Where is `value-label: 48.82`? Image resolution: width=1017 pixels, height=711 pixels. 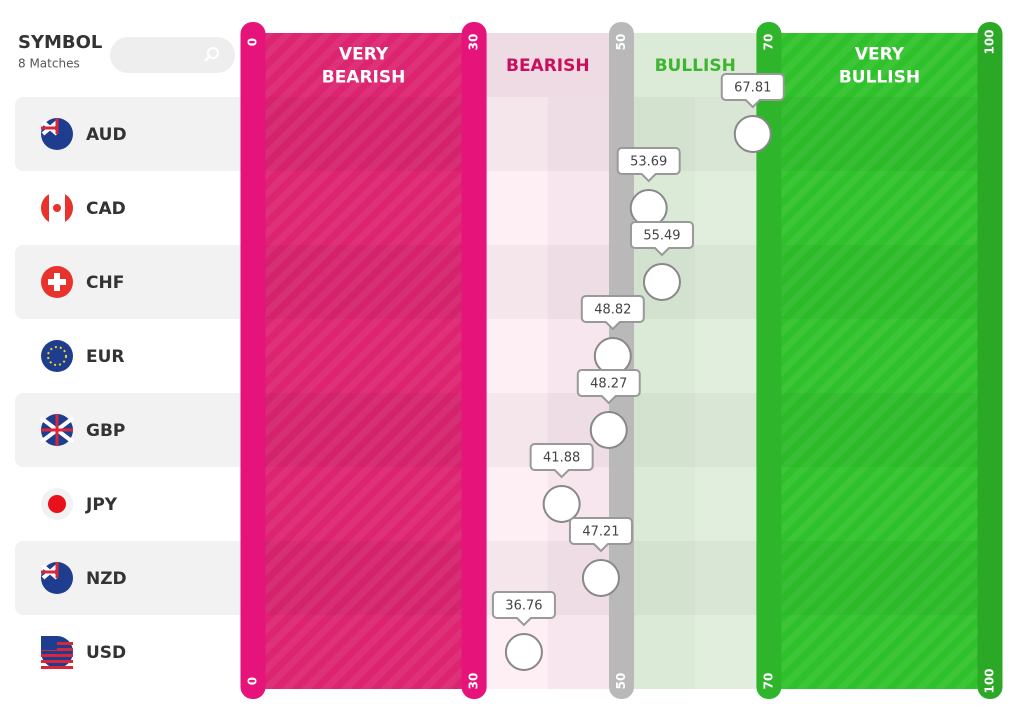 value-label: 48.82 is located at coordinates (612, 310).